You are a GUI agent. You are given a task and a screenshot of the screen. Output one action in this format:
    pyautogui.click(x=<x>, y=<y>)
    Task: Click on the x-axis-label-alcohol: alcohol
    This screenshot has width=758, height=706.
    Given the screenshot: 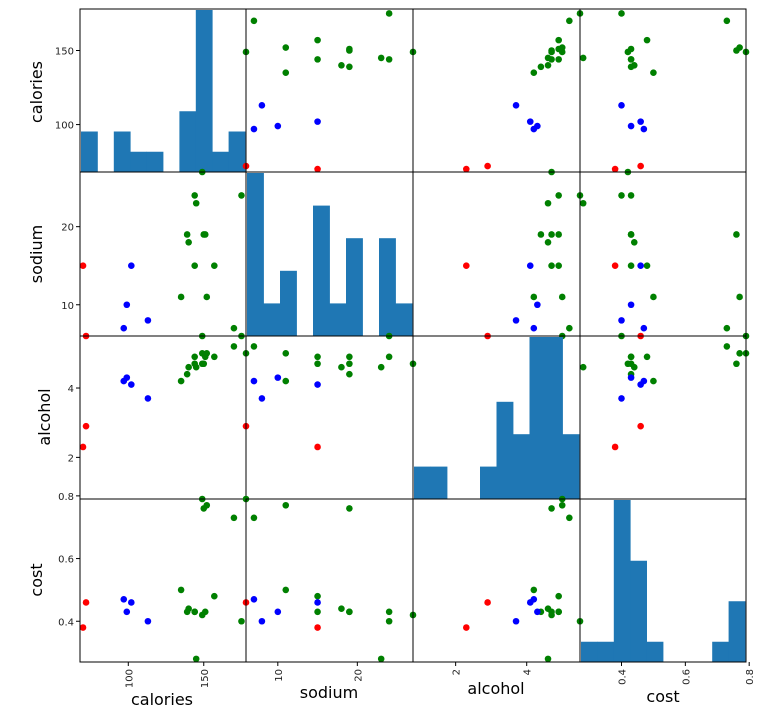 What is the action you would take?
    pyautogui.click(x=495, y=688)
    